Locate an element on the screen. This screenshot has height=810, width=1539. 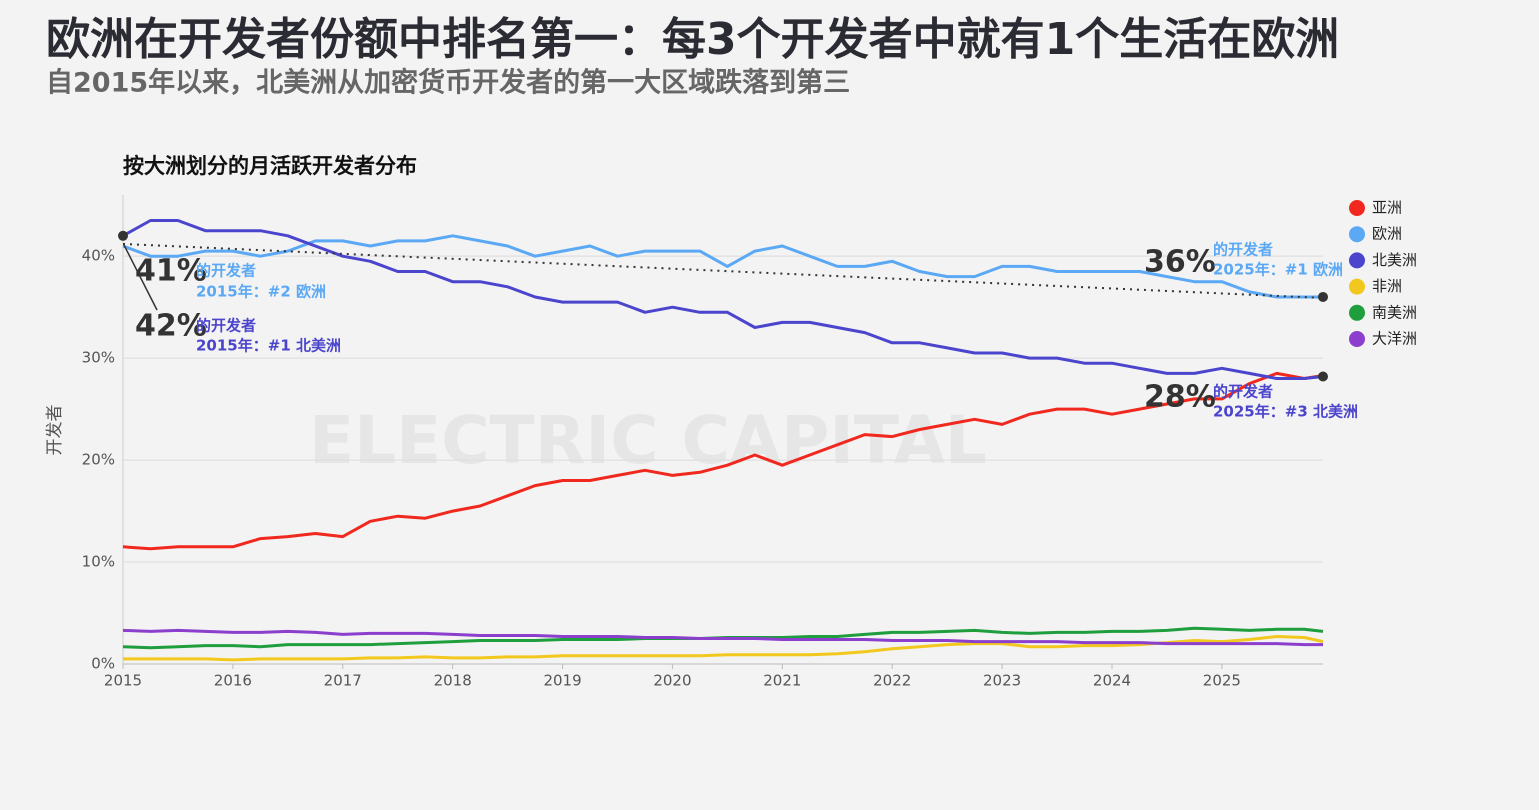
x-tick-label: 2024 is located at coordinates (1112, 681).